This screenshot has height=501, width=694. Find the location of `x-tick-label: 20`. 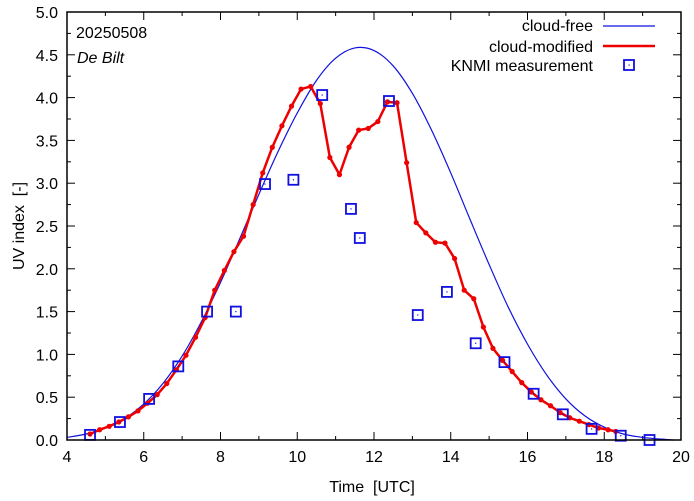

x-tick-label: 20 is located at coordinates (681, 457).